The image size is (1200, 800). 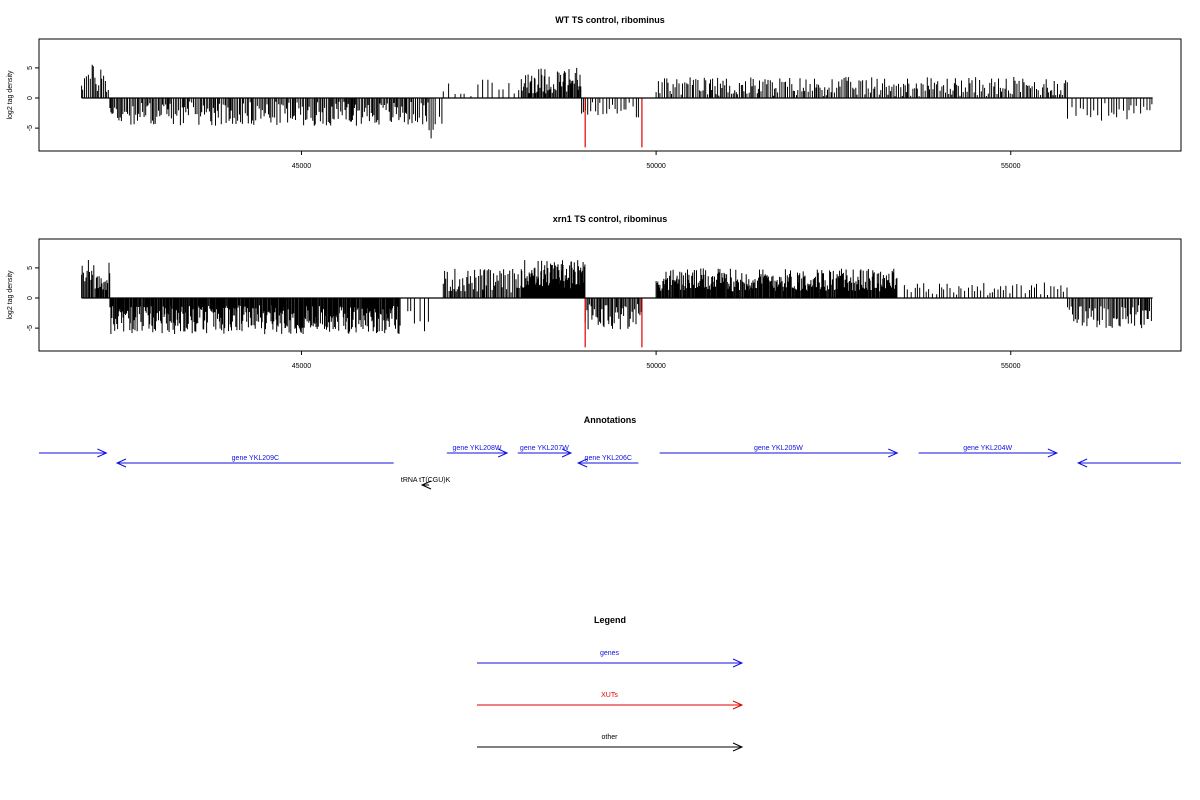 What do you see at coordinates (10, 295) in the screenshot?
I see `xrn1-track-ylabel: log2 tag density` at bounding box center [10, 295].